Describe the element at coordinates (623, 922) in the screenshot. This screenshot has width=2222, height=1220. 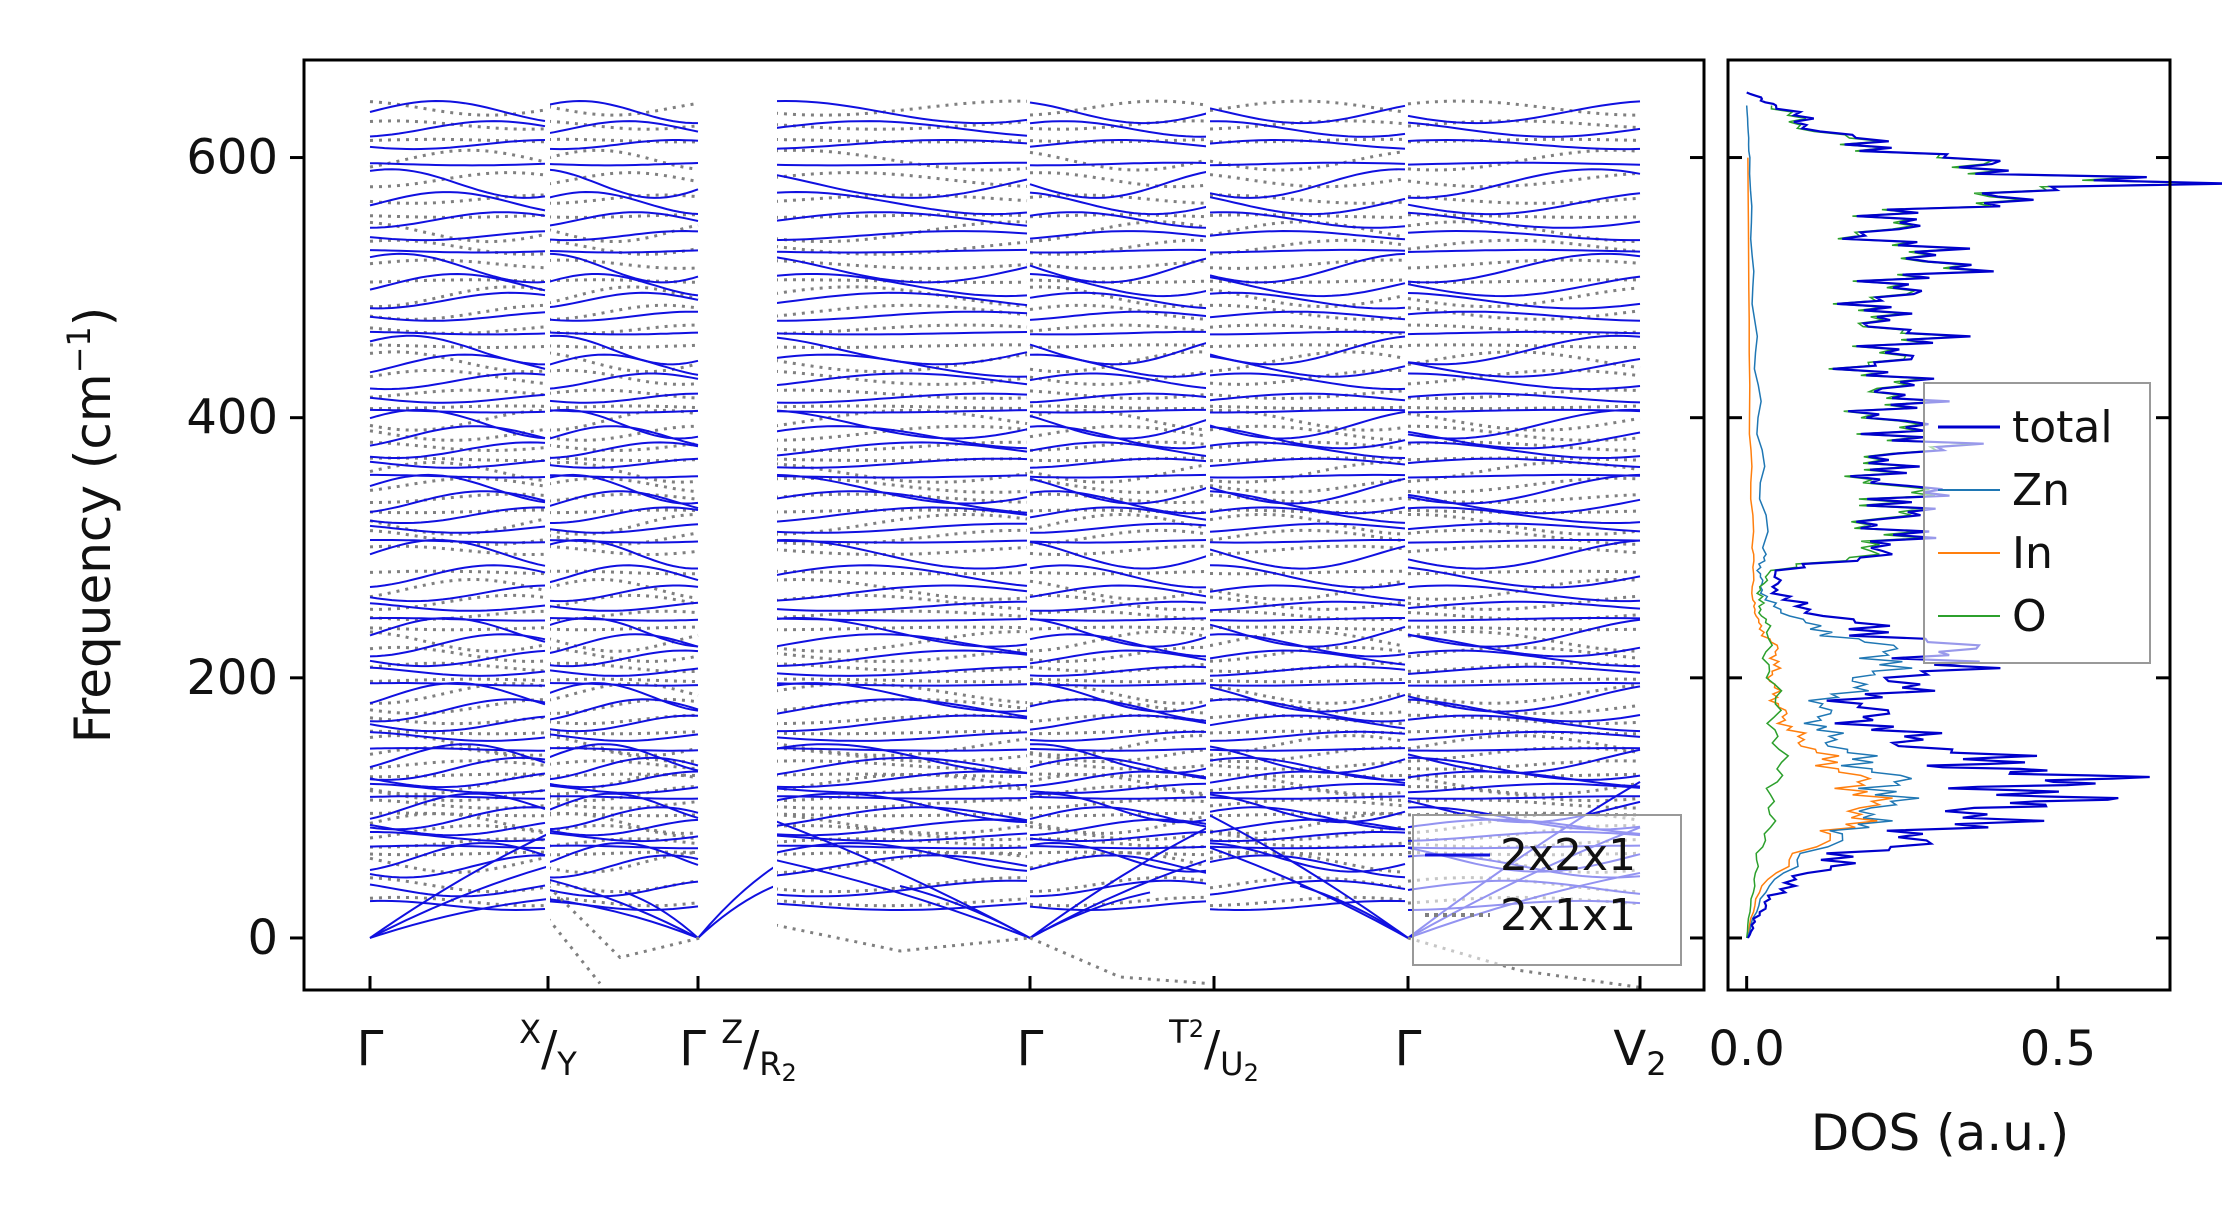
I see `band-2x1x1-soft-branch` at that location.